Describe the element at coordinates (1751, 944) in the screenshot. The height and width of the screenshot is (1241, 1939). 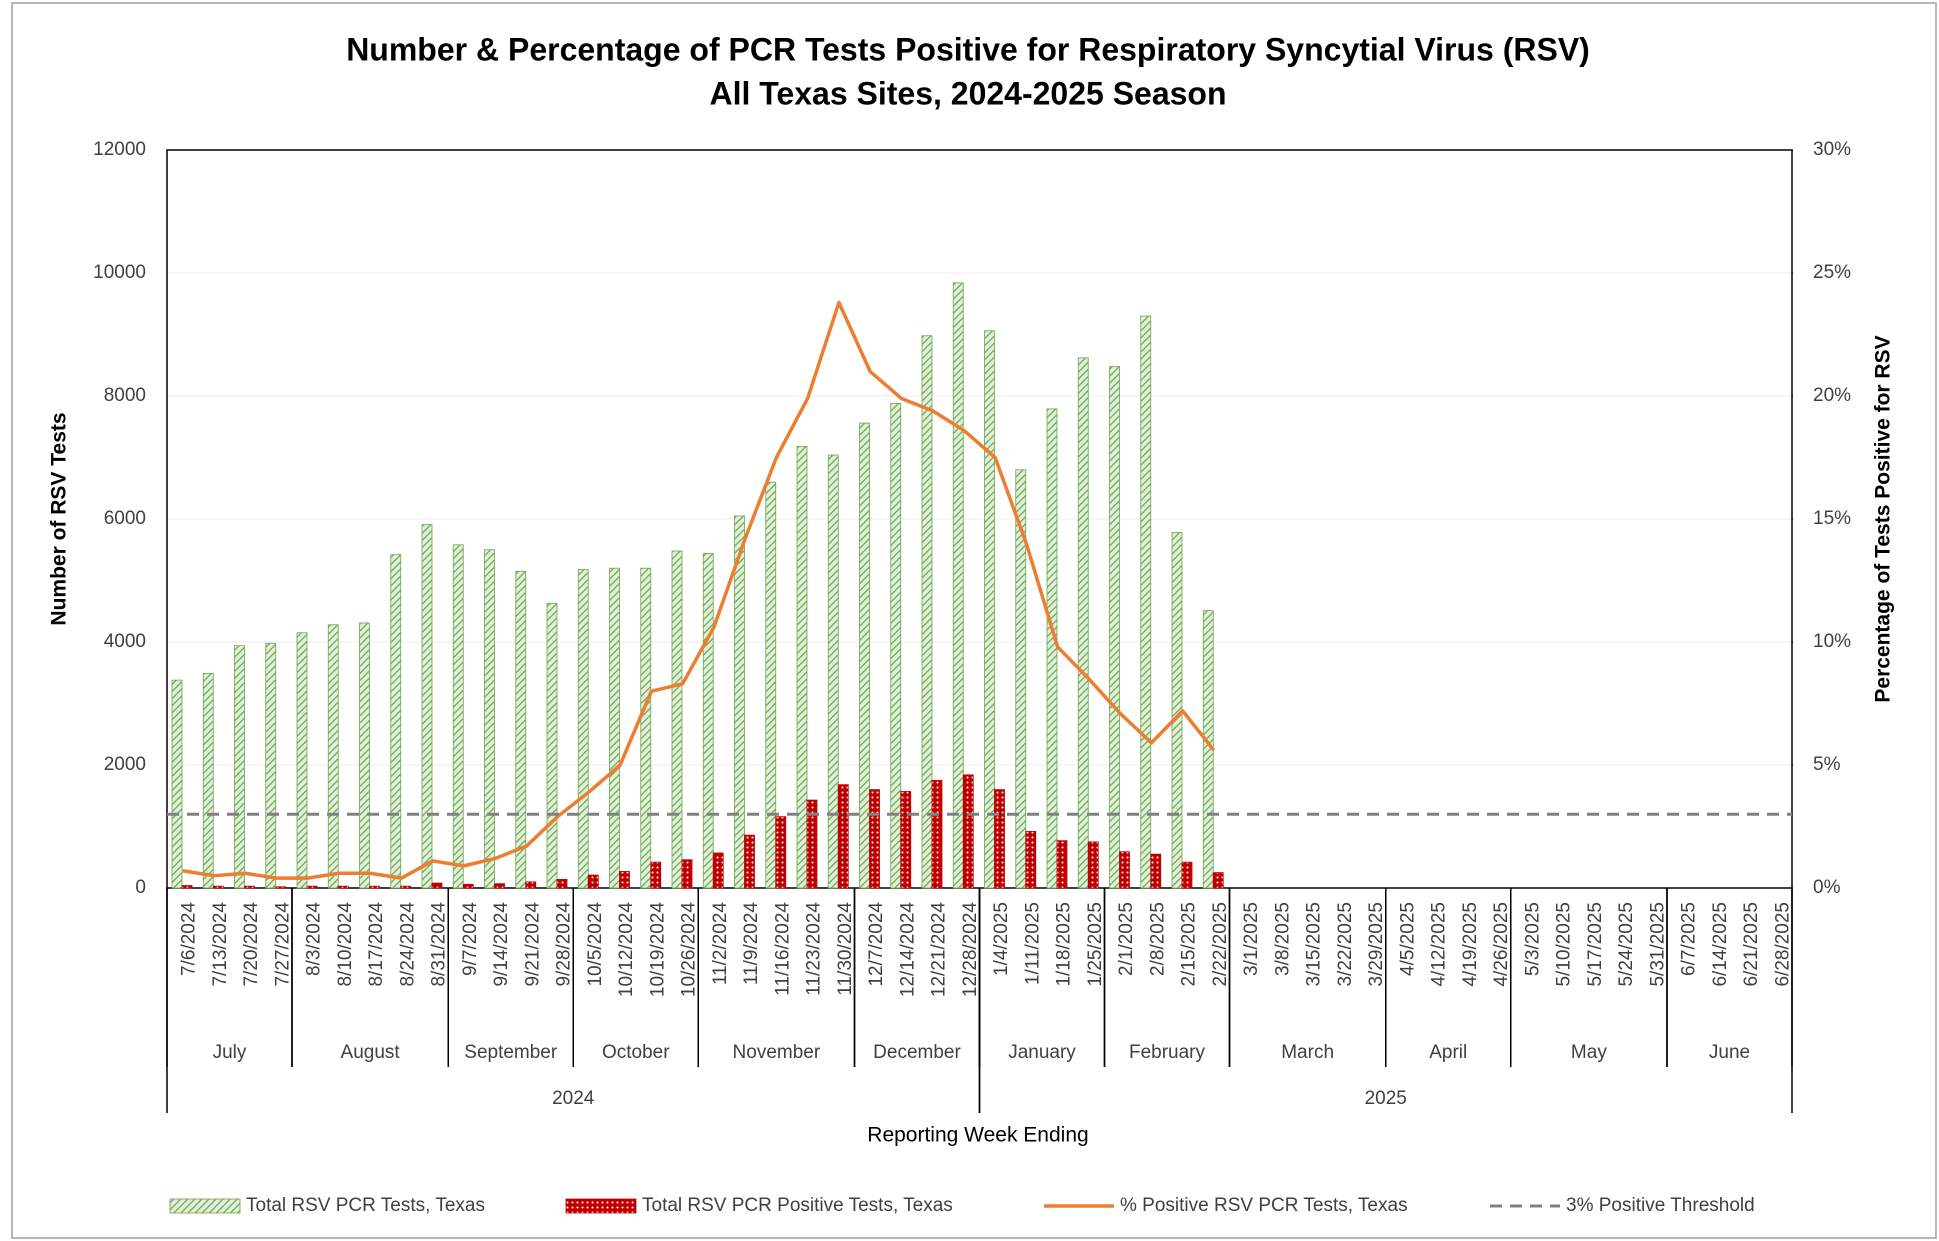
I see `x-tick-label: 6/21/2025` at that location.